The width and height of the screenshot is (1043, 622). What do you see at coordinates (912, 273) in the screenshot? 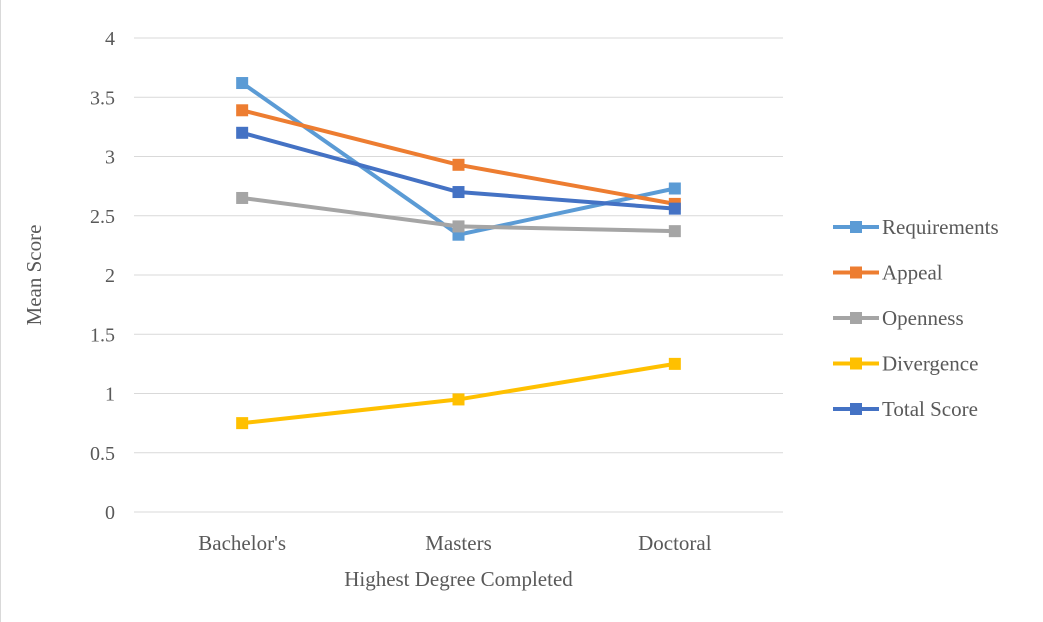
I see `legend-label: Appeal` at bounding box center [912, 273].